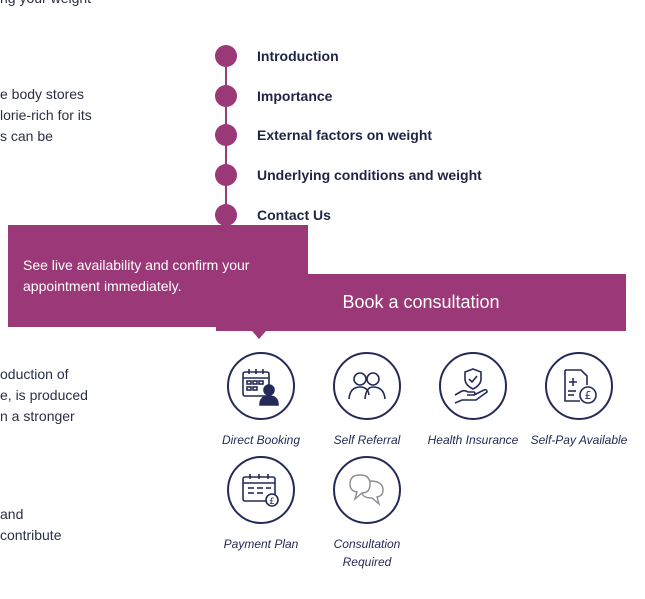 This screenshot has height=599, width=645. I want to click on document-pound-icon: £, so click(579, 386).